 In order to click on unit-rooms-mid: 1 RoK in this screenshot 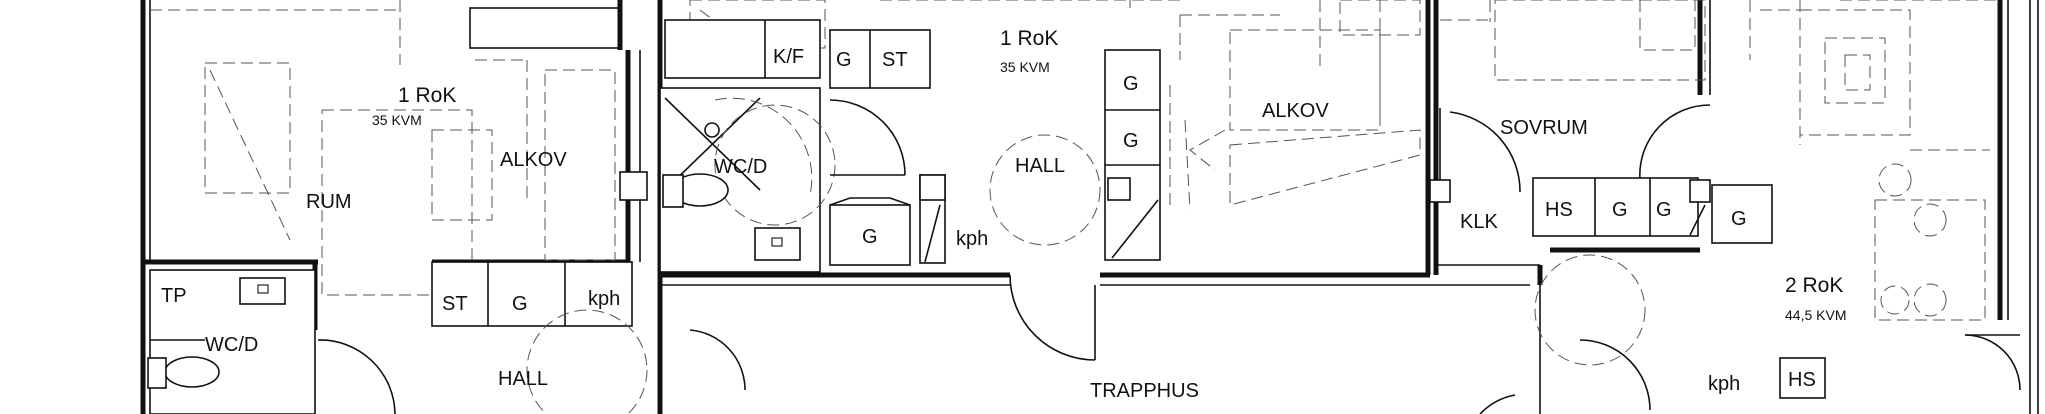, I will do `click(1029, 38)`.